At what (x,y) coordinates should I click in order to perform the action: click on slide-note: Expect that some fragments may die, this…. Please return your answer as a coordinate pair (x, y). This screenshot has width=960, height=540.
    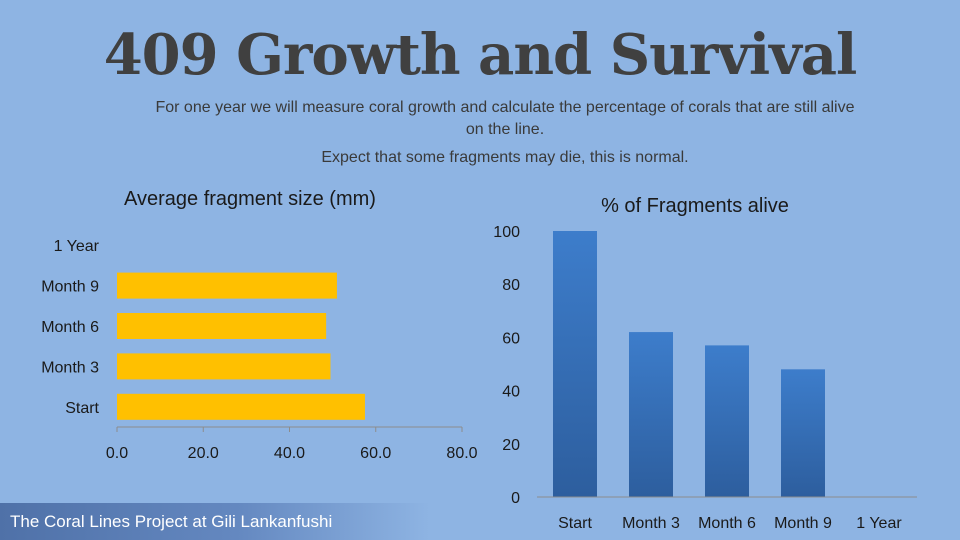
    Looking at the image, I should click on (505, 157).